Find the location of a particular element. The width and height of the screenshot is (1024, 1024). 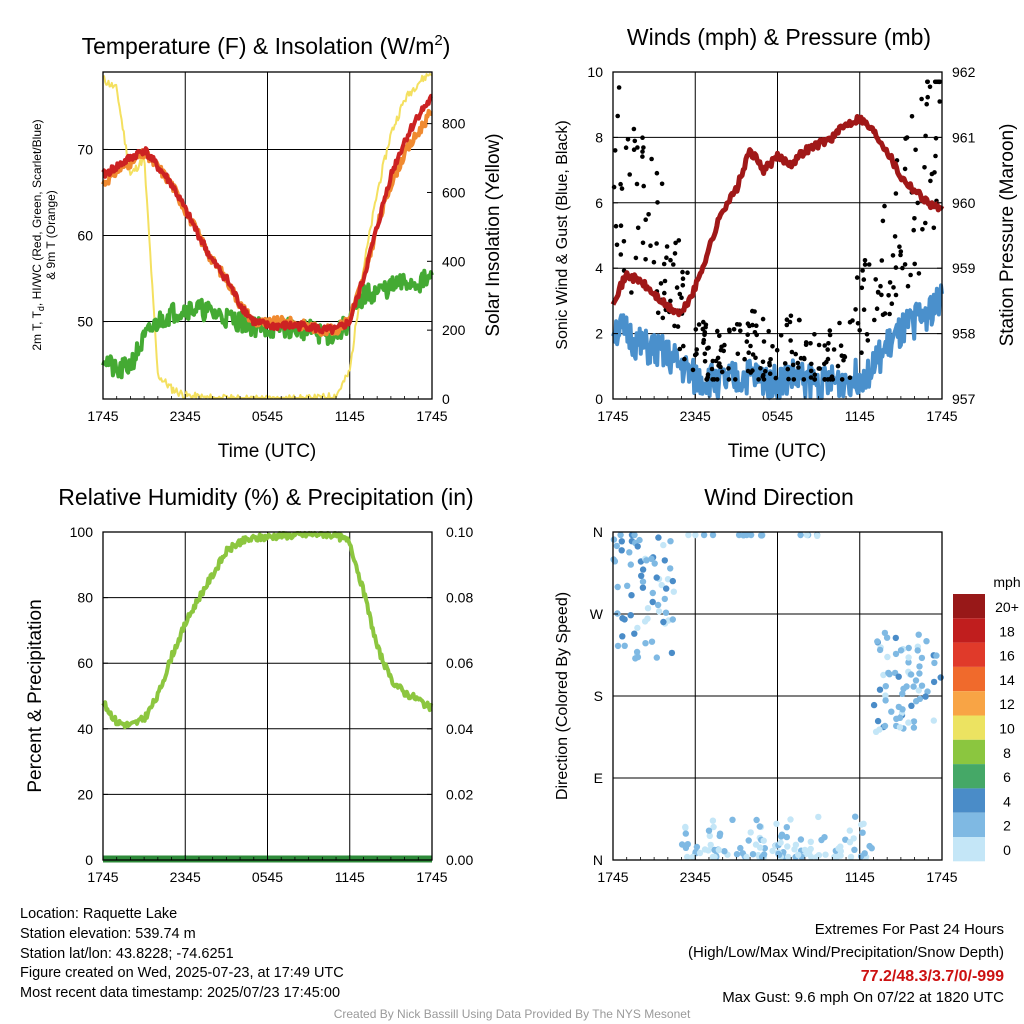

legend-label: 0 is located at coordinates (1007, 850).